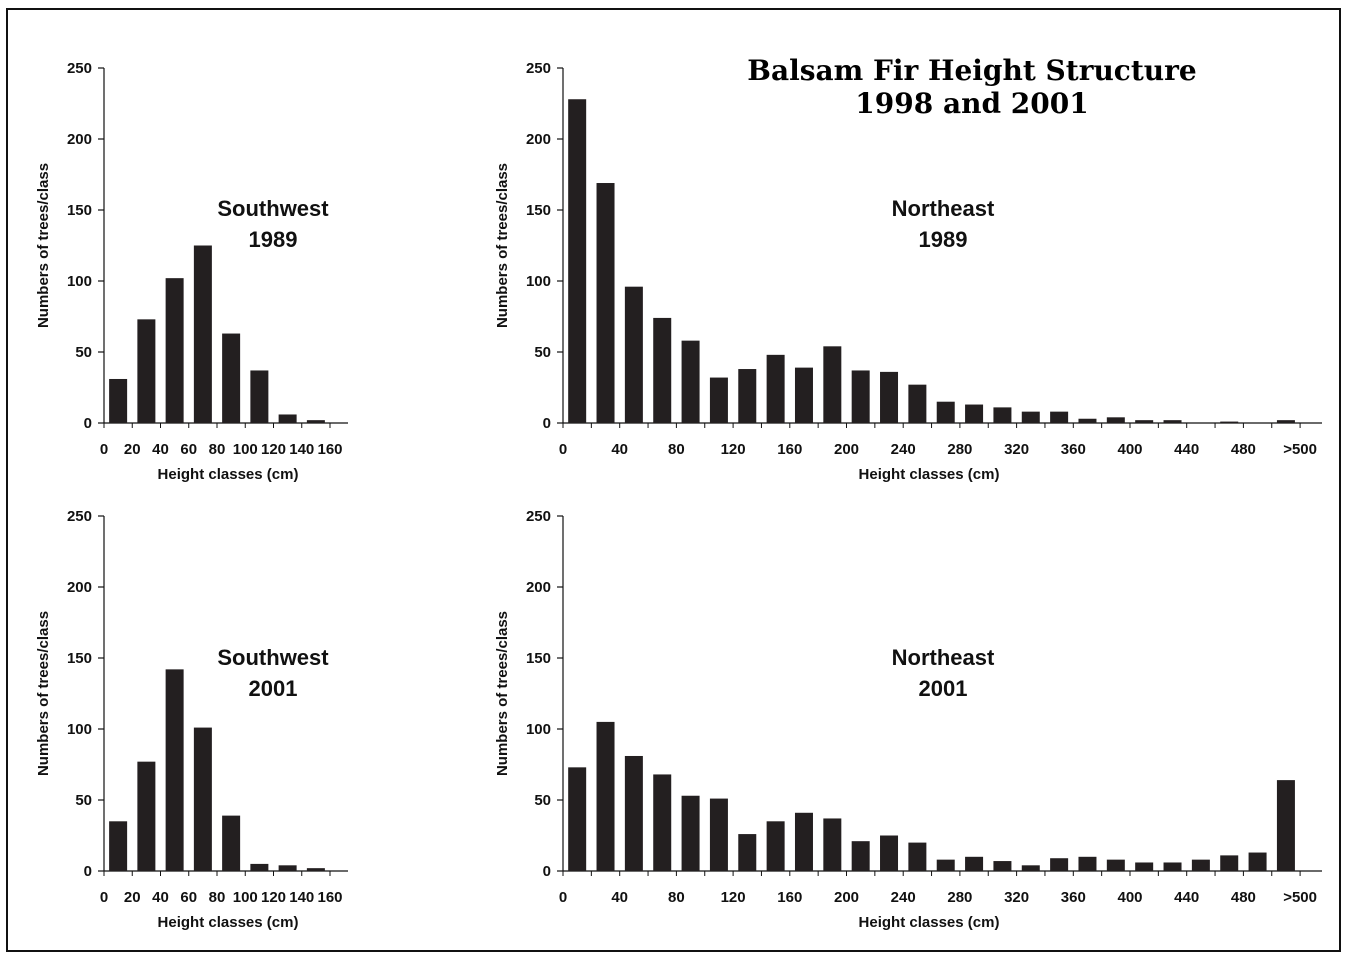  Describe the element at coordinates (1073, 897) in the screenshot. I see `x-tick-label: 360` at that location.